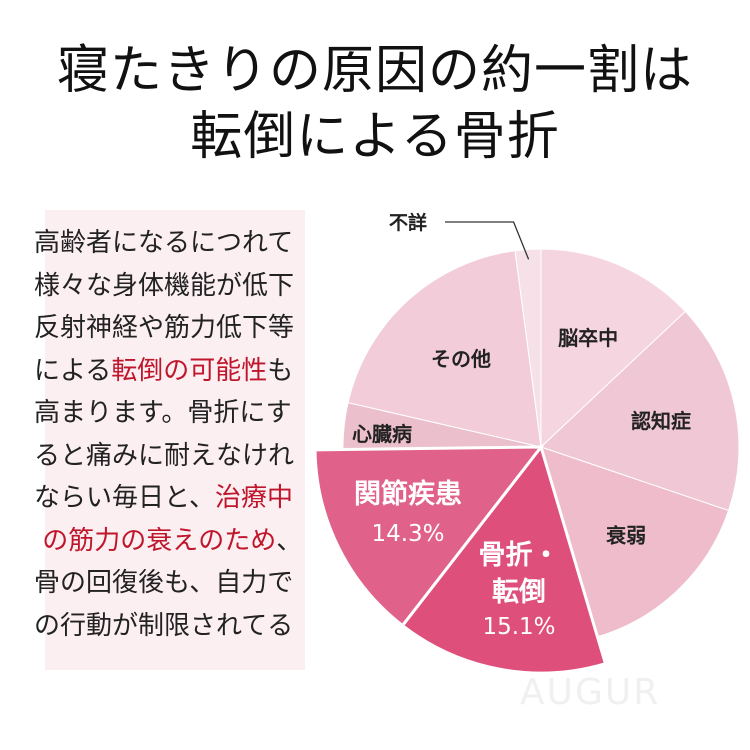 This screenshot has width=750, height=750. Describe the element at coordinates (519, 574) in the screenshot. I see `slice-label-fracture-fall: 骨折・転倒` at that location.